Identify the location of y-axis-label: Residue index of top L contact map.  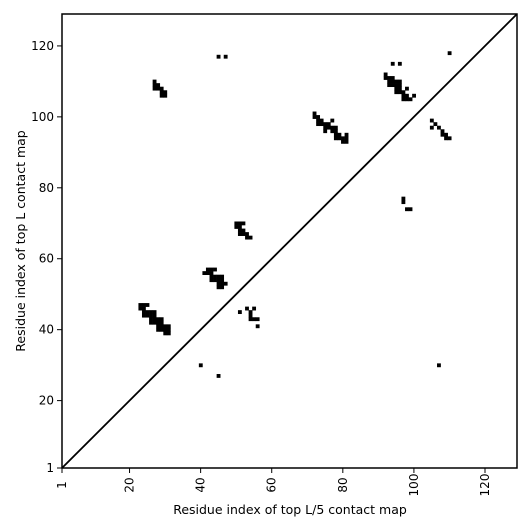
(20, 240).